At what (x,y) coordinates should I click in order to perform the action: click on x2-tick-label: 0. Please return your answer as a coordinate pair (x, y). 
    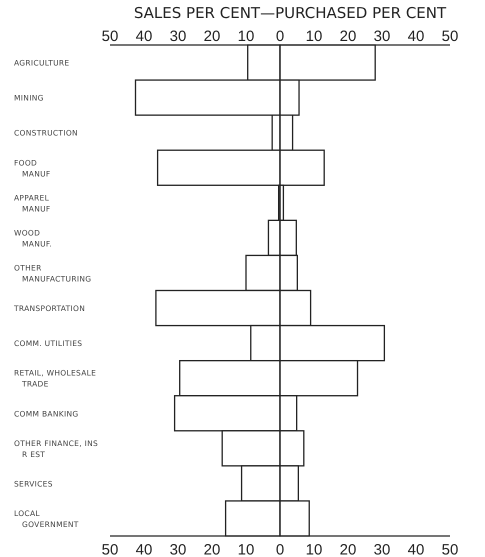
    Looking at the image, I should click on (280, 549).